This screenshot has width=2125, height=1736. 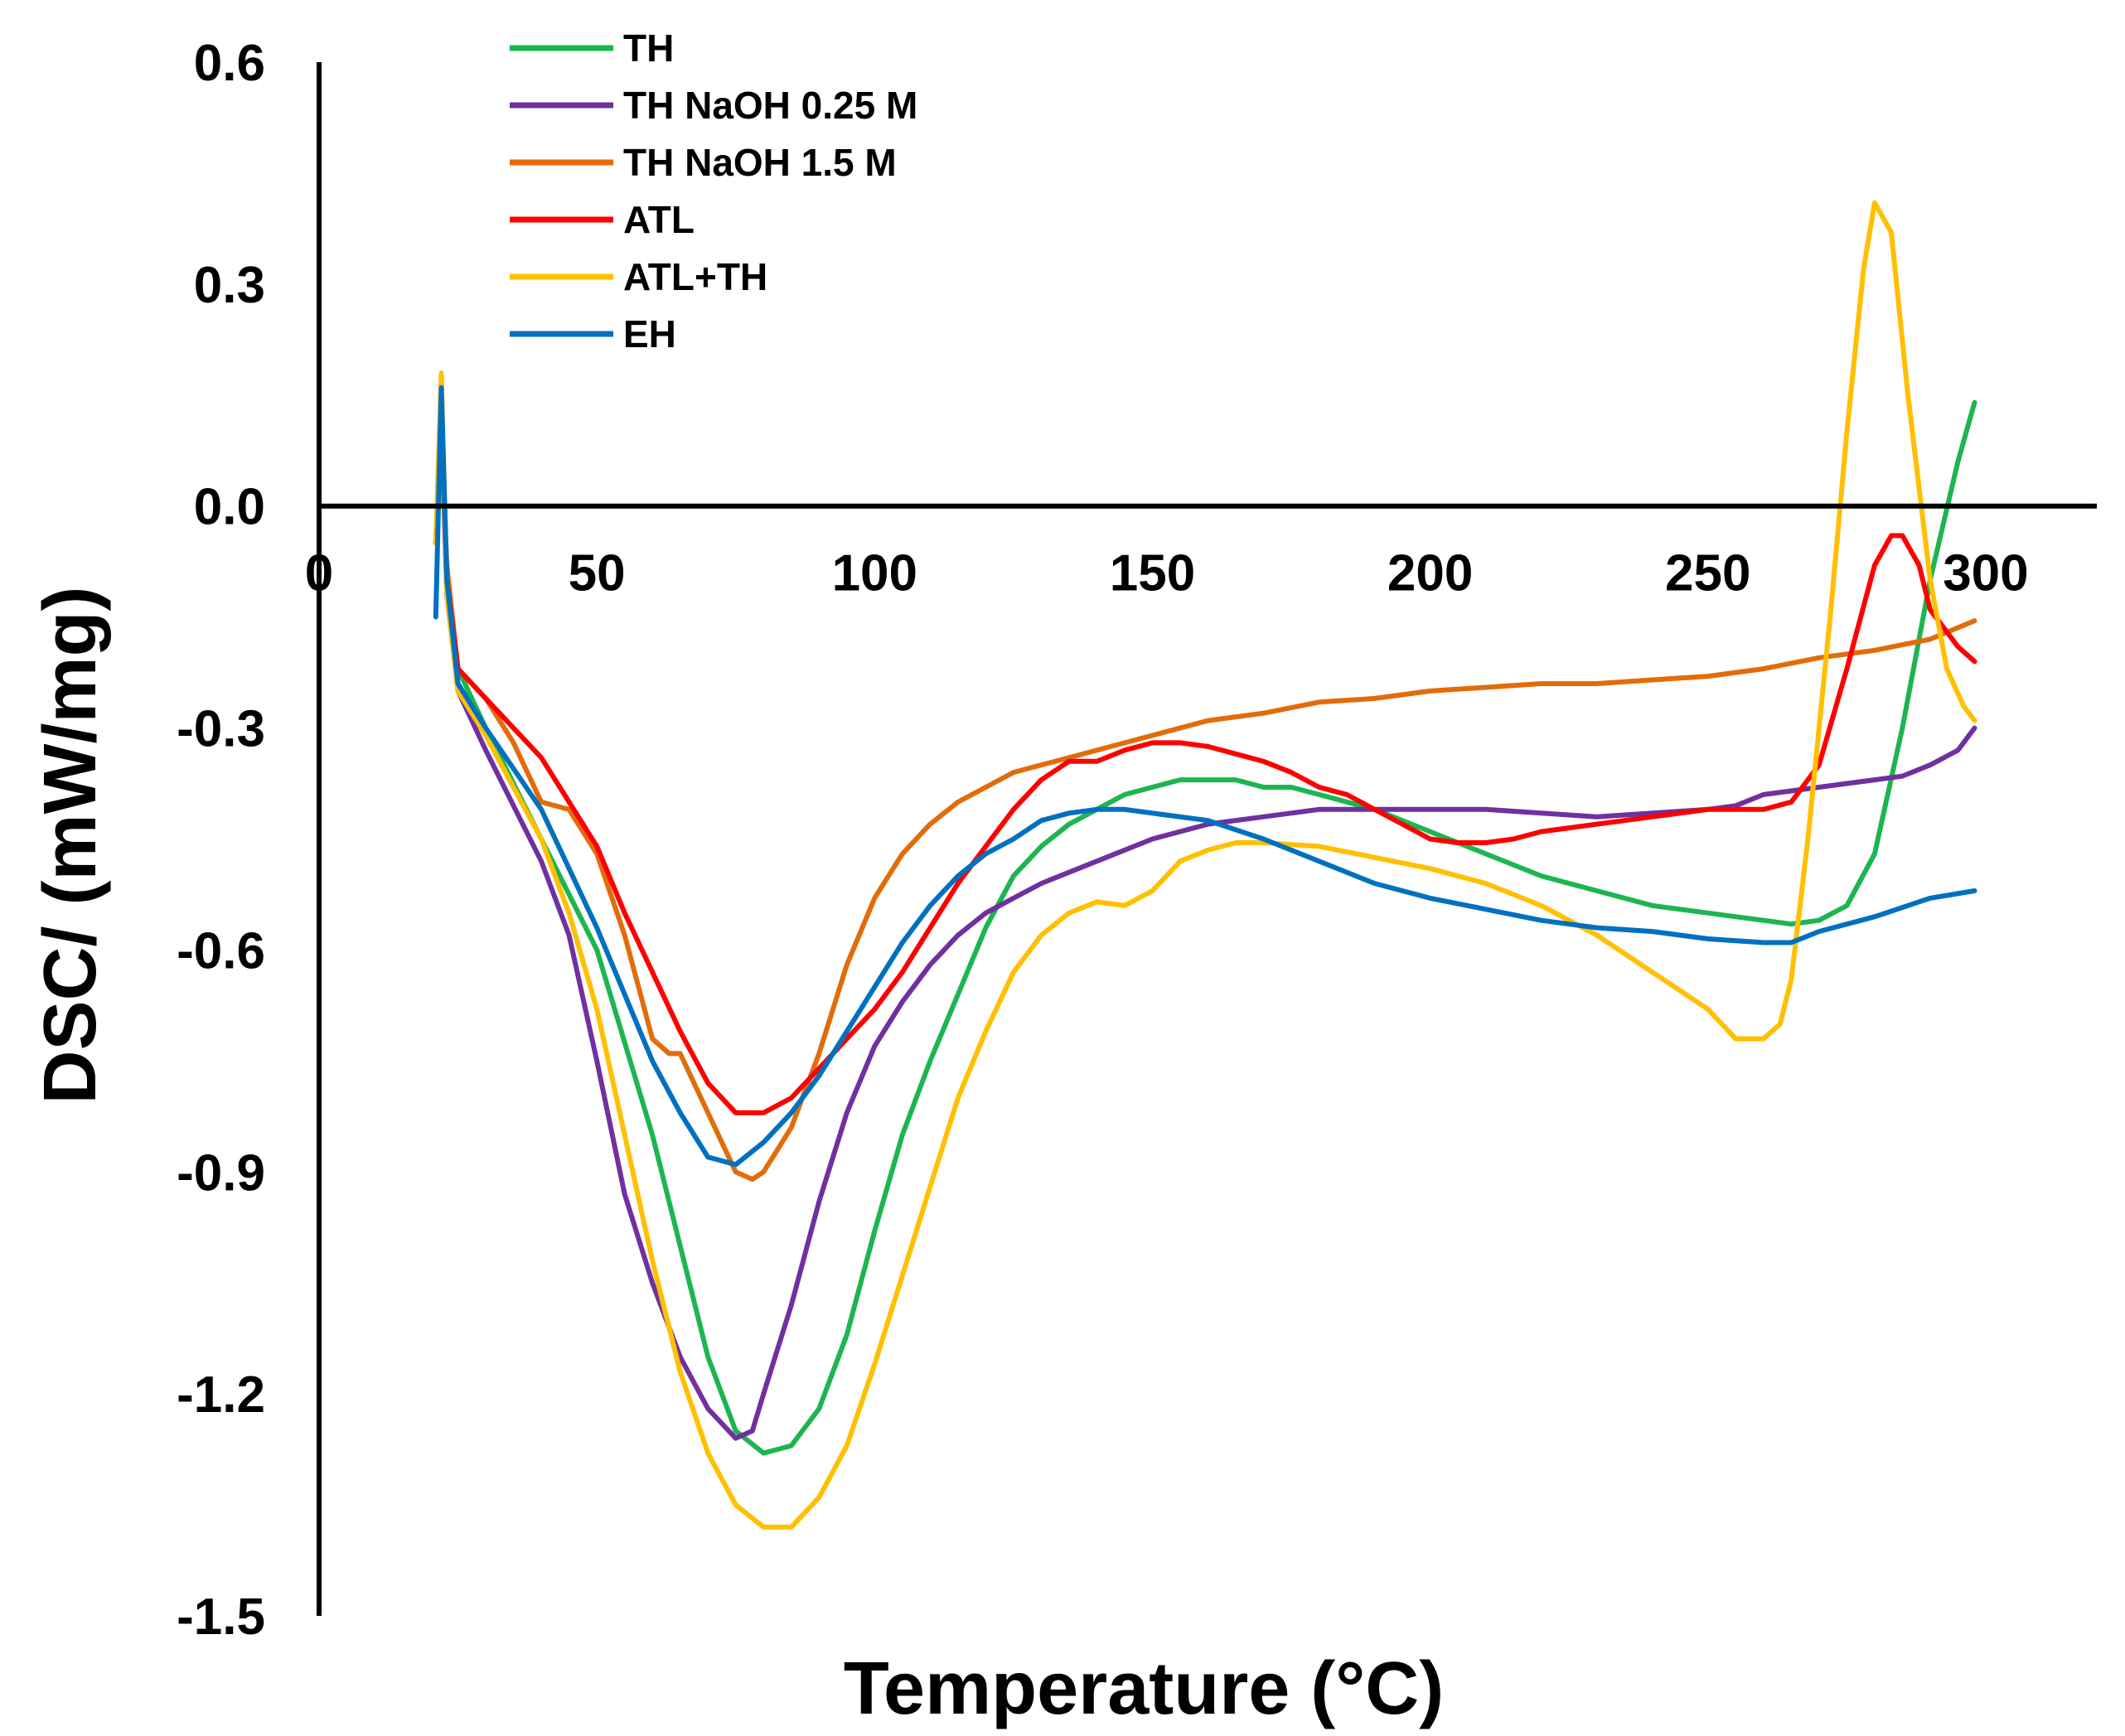 What do you see at coordinates (714, 191) in the screenshot?
I see `legend: TH TH NaOH 0.25 M TH NaOH 1.5 M ATL ATL+TH EH` at bounding box center [714, 191].